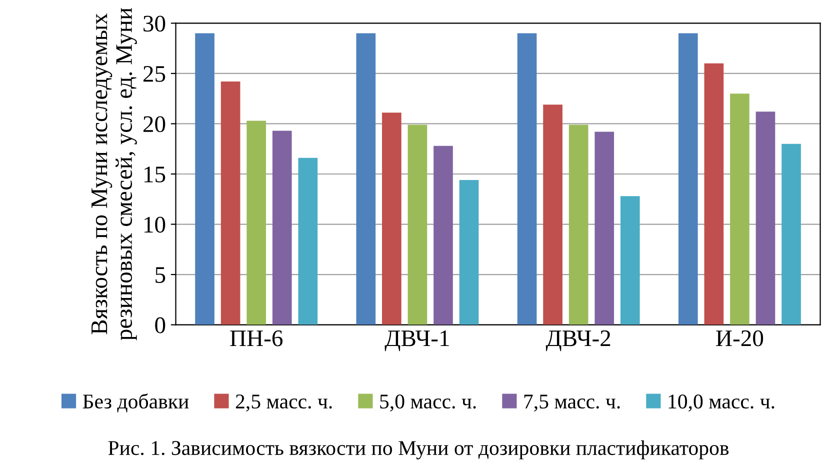 The width and height of the screenshot is (837, 464). Describe the element at coordinates (721, 403) in the screenshot. I see `legend-label: 10,0 масс. ч.` at that location.